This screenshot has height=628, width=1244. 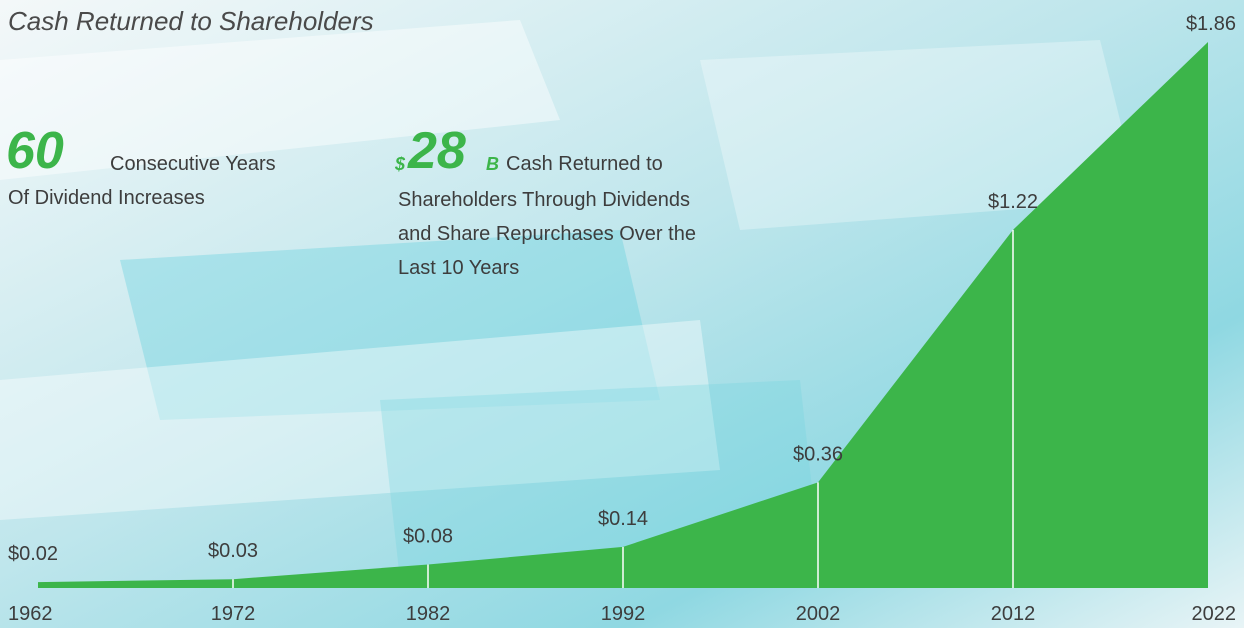 What do you see at coordinates (106, 198) in the screenshot?
I see `annotation-line: Of Dividend Increases` at bounding box center [106, 198].